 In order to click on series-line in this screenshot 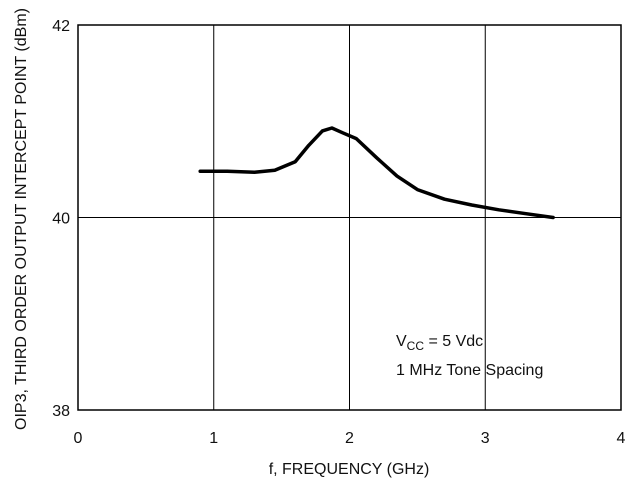, I will do `click(376, 173)`.